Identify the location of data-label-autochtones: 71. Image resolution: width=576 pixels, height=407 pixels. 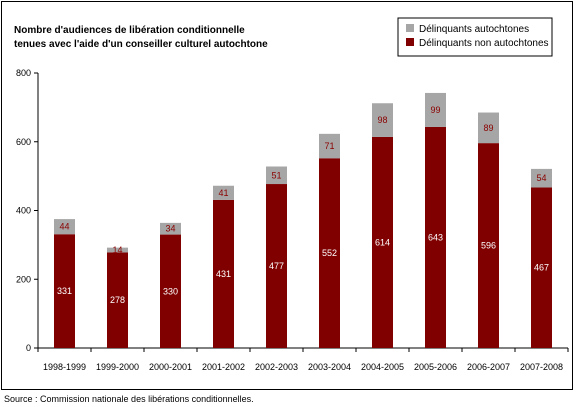
(329, 146).